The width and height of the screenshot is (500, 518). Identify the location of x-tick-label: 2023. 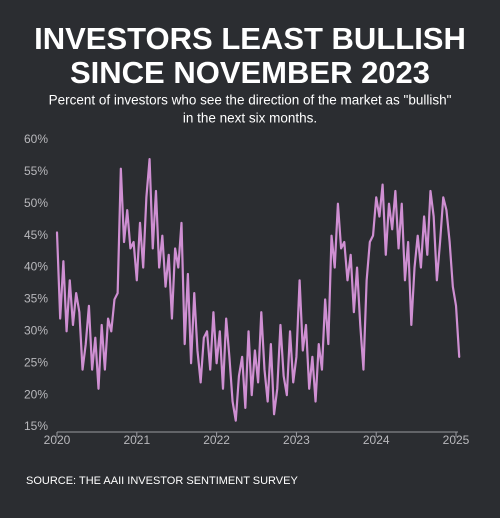
(296, 440).